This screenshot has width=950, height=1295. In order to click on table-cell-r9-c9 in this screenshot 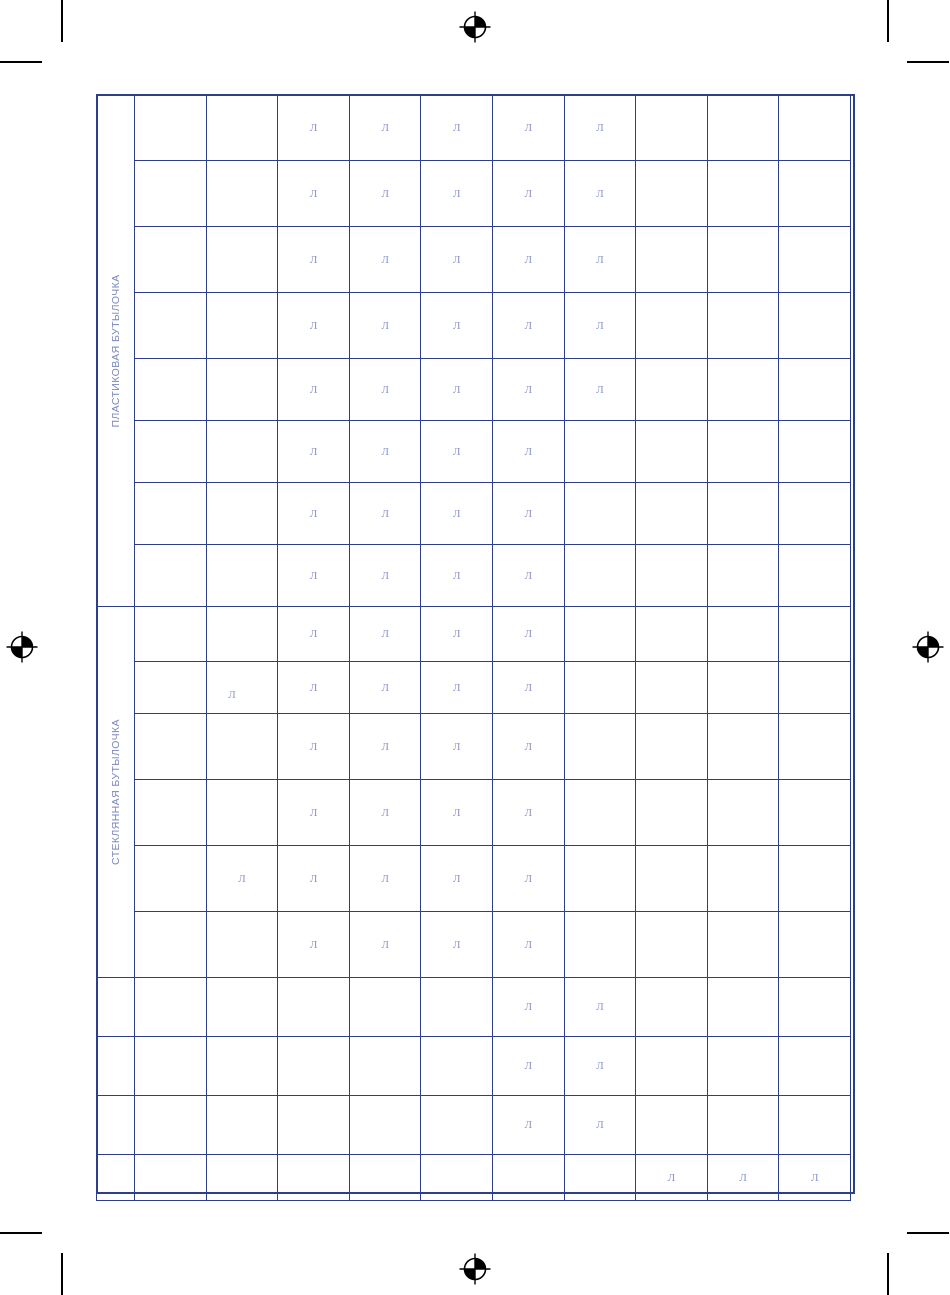, I will do `click(671, 634)`.